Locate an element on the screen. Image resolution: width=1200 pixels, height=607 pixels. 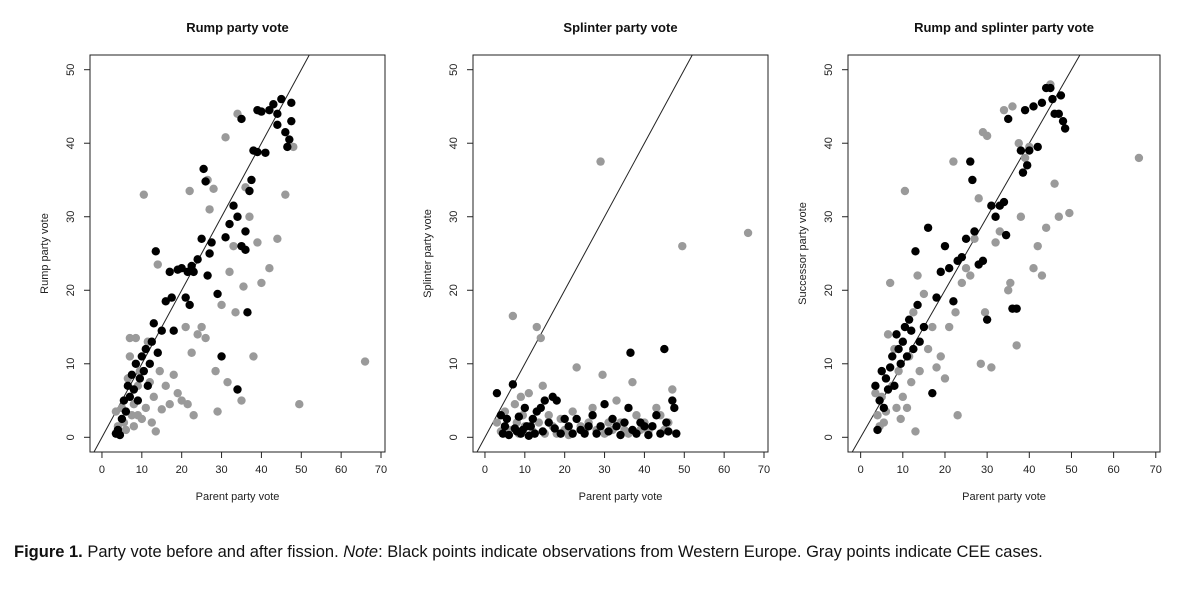
y-tick-label: 50 is located at coordinates (71, 70).